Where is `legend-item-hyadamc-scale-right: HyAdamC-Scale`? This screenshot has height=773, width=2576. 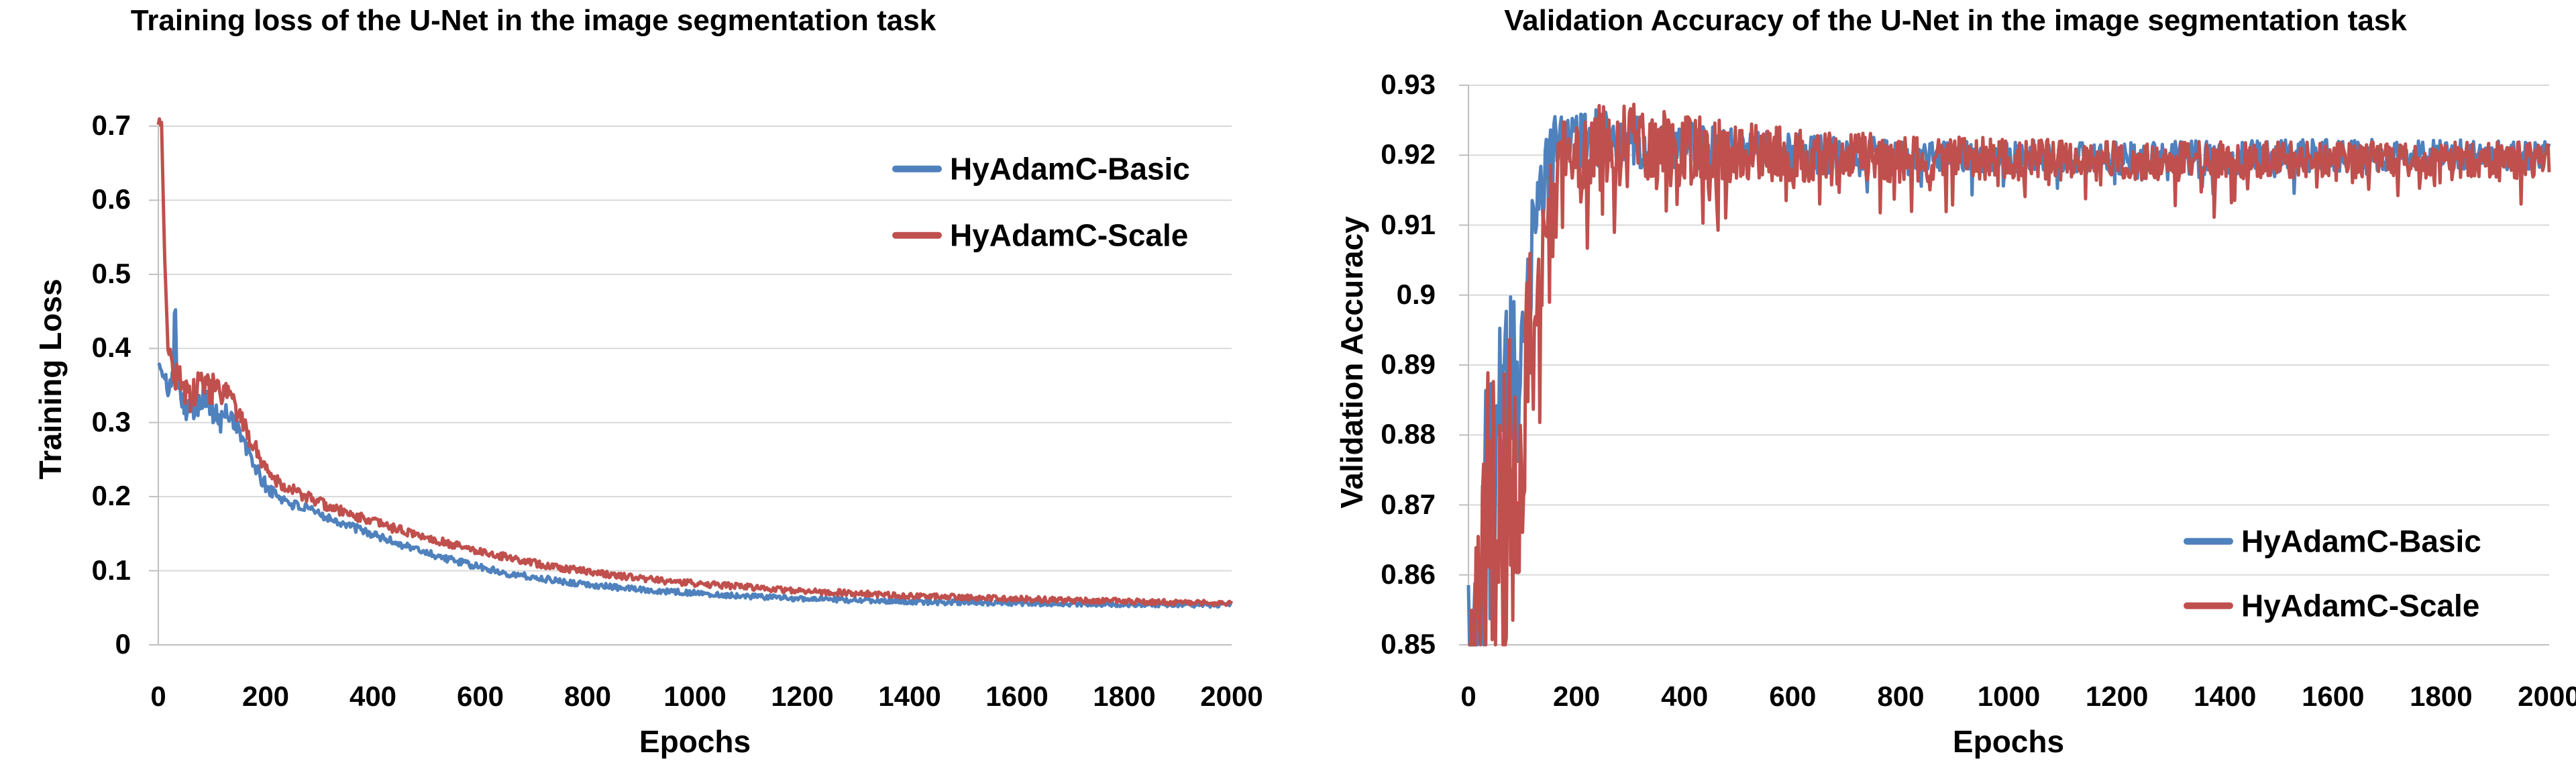
legend-item-hyadamc-scale-right: HyAdamC-Scale is located at coordinates (2331, 606).